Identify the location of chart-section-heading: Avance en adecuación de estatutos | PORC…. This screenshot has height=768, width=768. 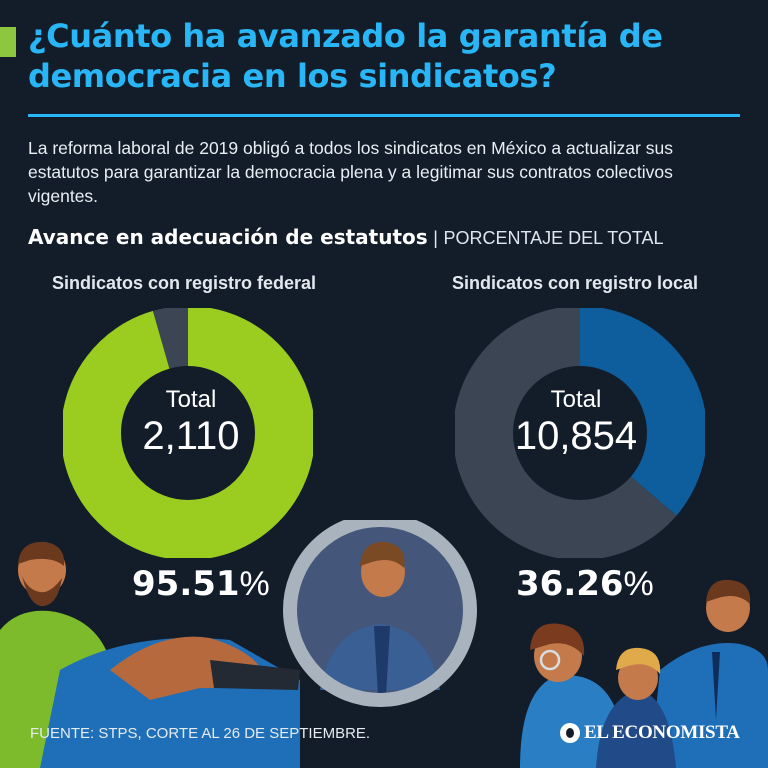
(393, 237).